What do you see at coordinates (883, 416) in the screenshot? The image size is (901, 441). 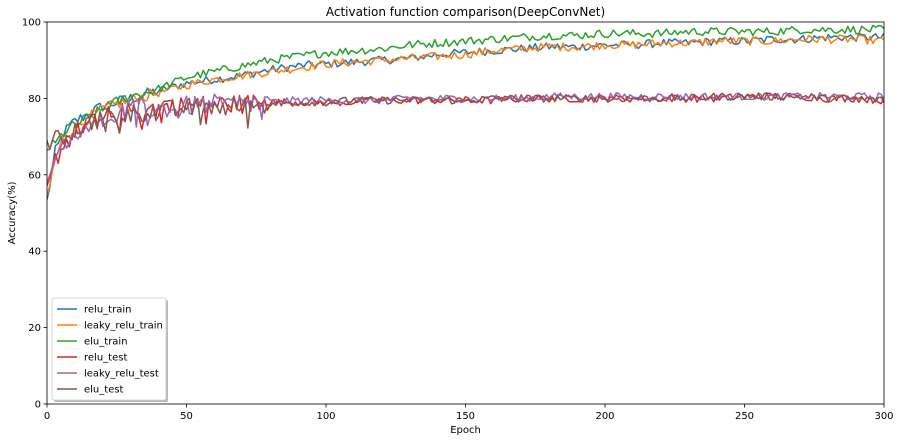 I see `x-tick-label: 300` at bounding box center [883, 416].